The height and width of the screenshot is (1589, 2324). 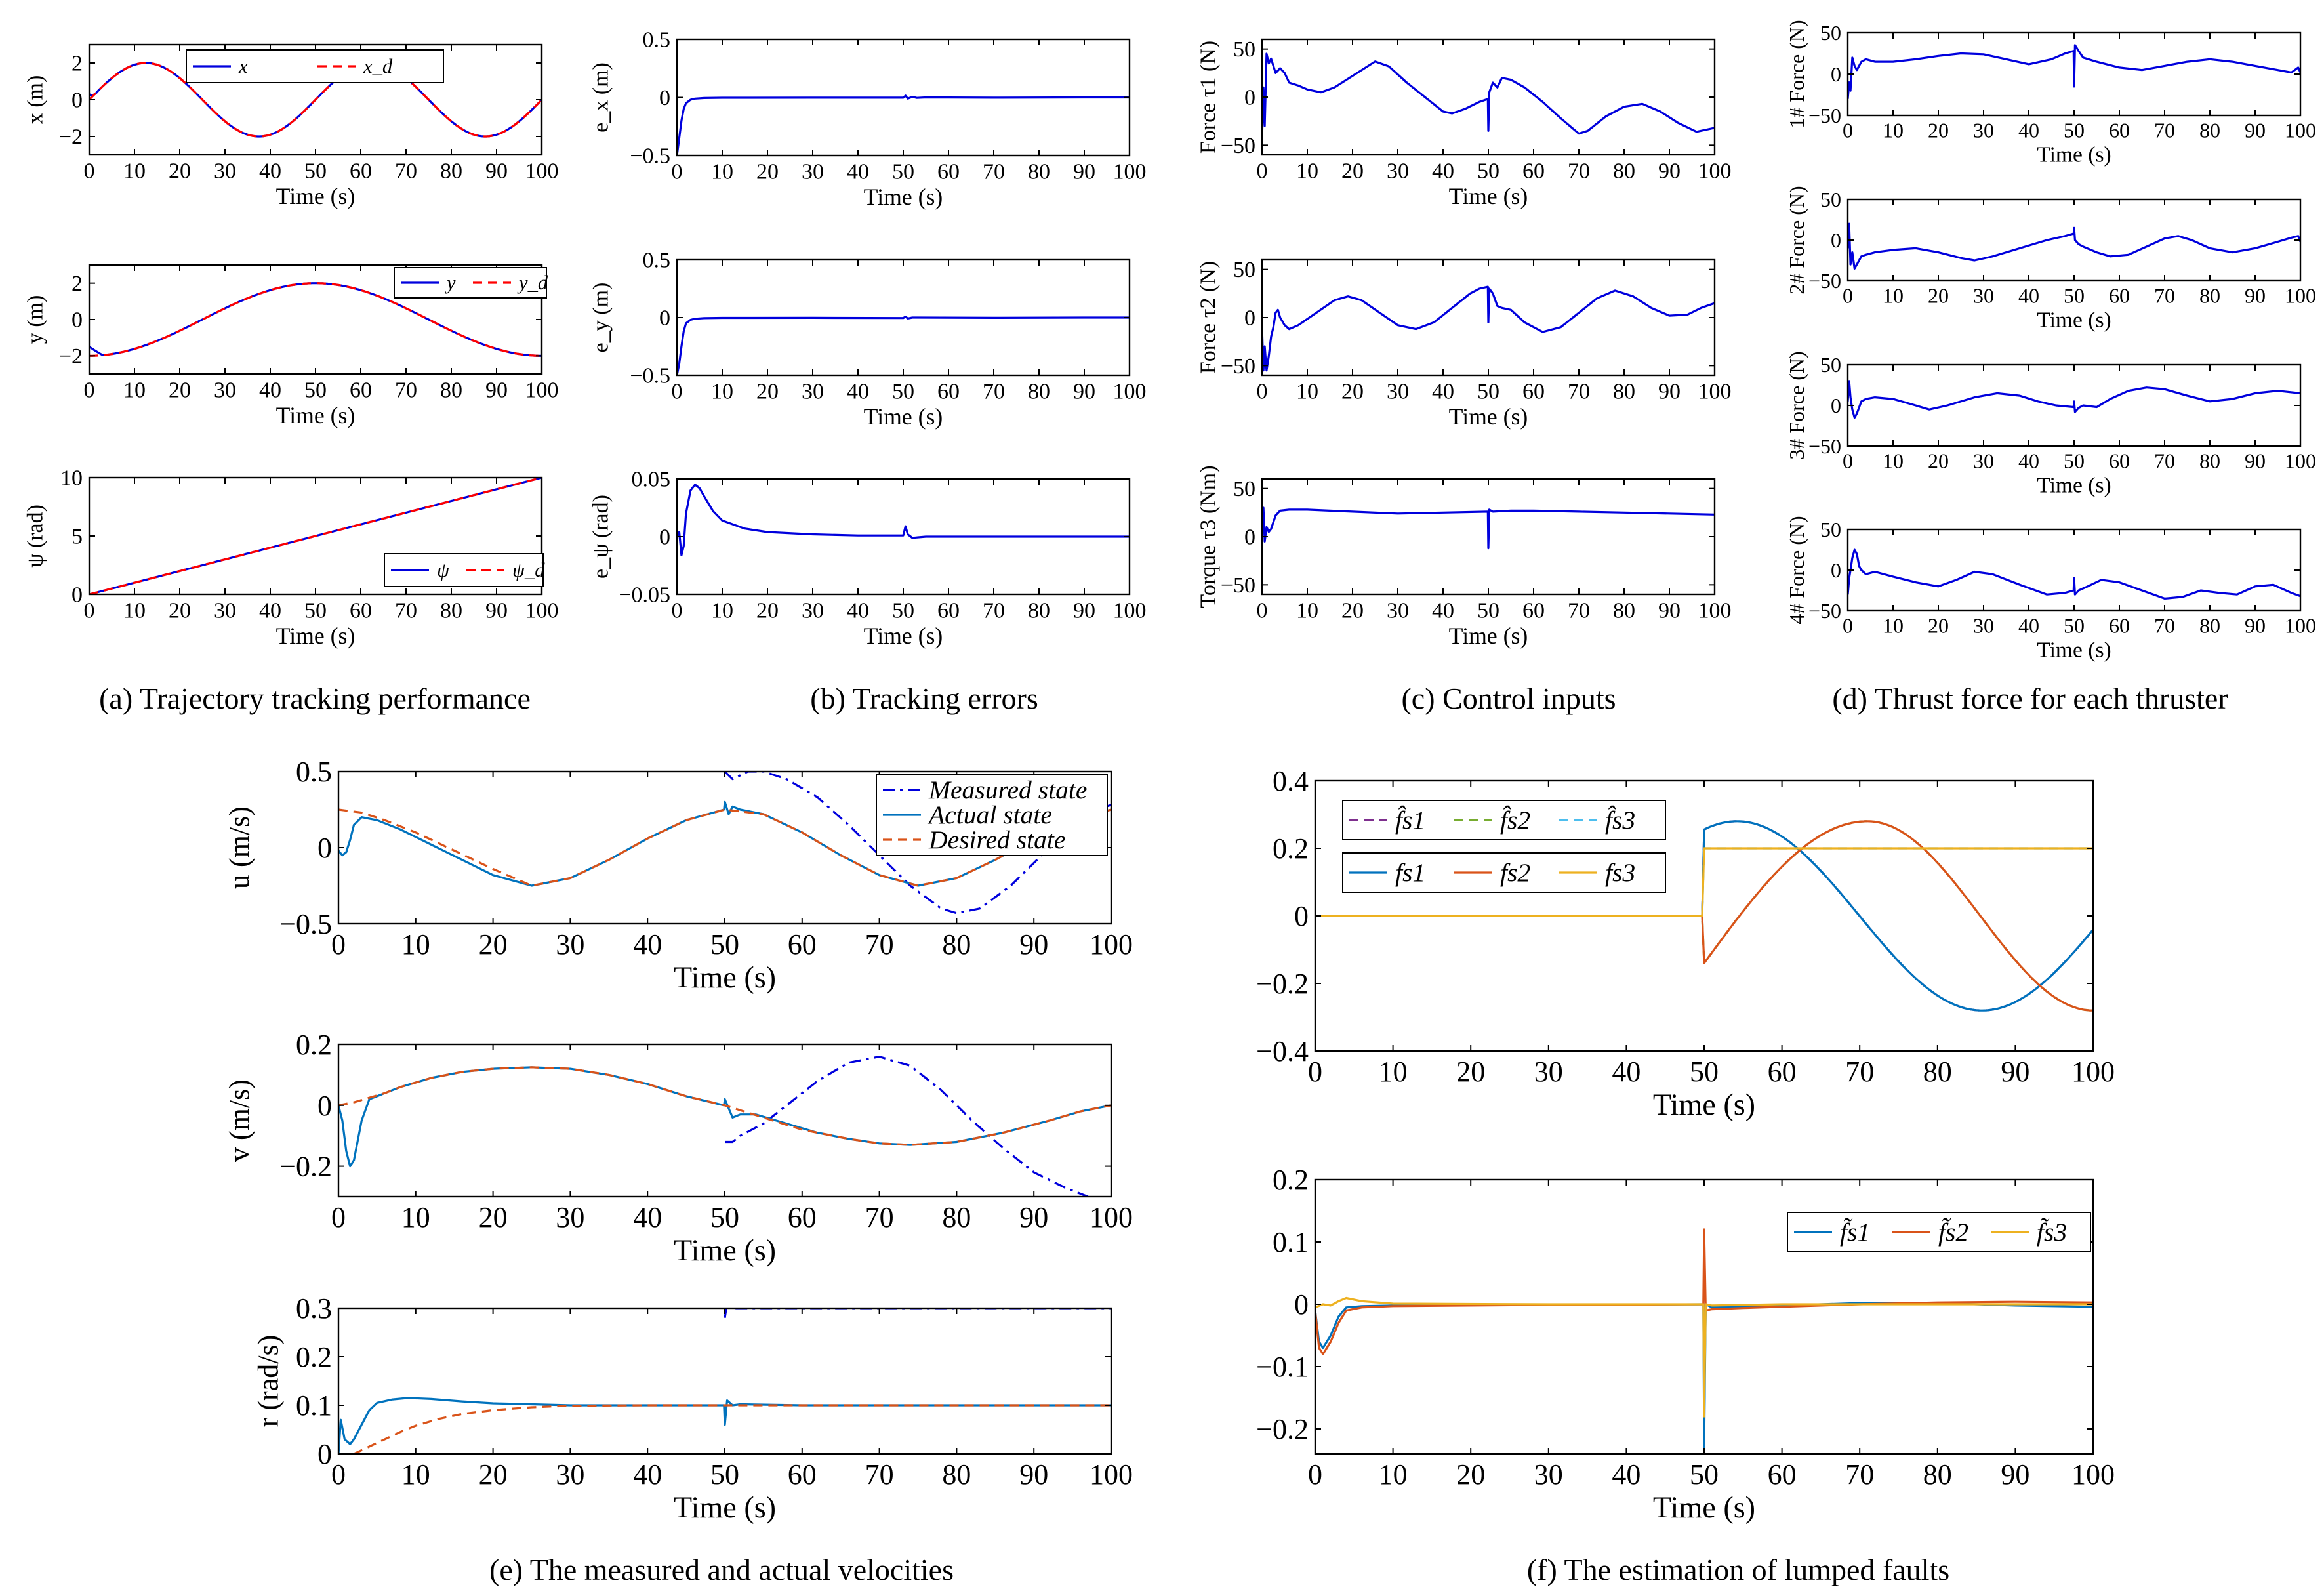 What do you see at coordinates (1738, 1569) in the screenshot?
I see `caption-f: (f) The estimation of lumped faults` at bounding box center [1738, 1569].